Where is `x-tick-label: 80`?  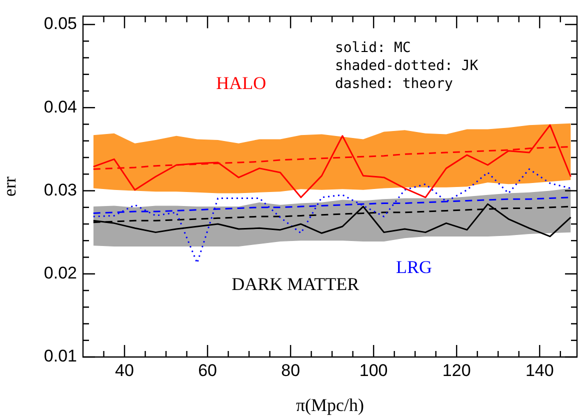
x-tick-label: 80 is located at coordinates (290, 370).